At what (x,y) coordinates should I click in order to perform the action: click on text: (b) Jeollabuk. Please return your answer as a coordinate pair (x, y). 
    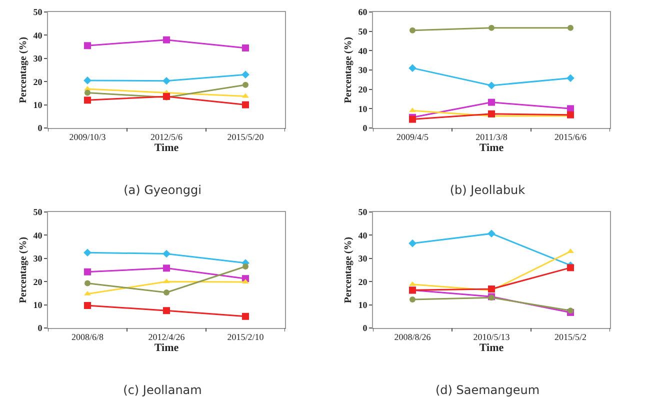
    Looking at the image, I should click on (488, 190).